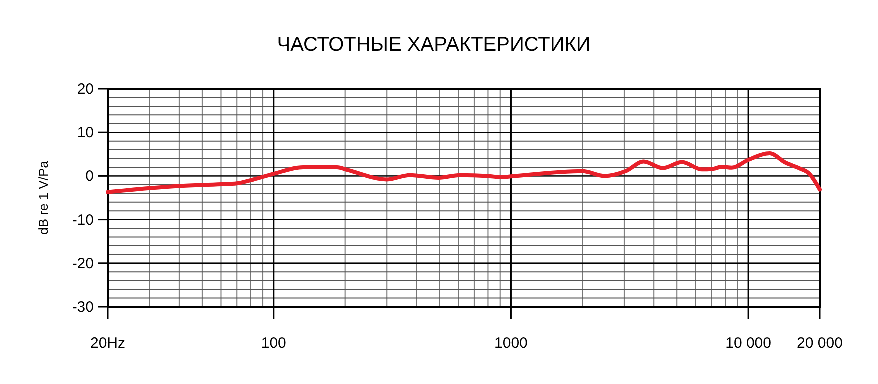 This screenshot has width=878, height=384. I want to click on x-tick-label: 20 000, so click(820, 343).